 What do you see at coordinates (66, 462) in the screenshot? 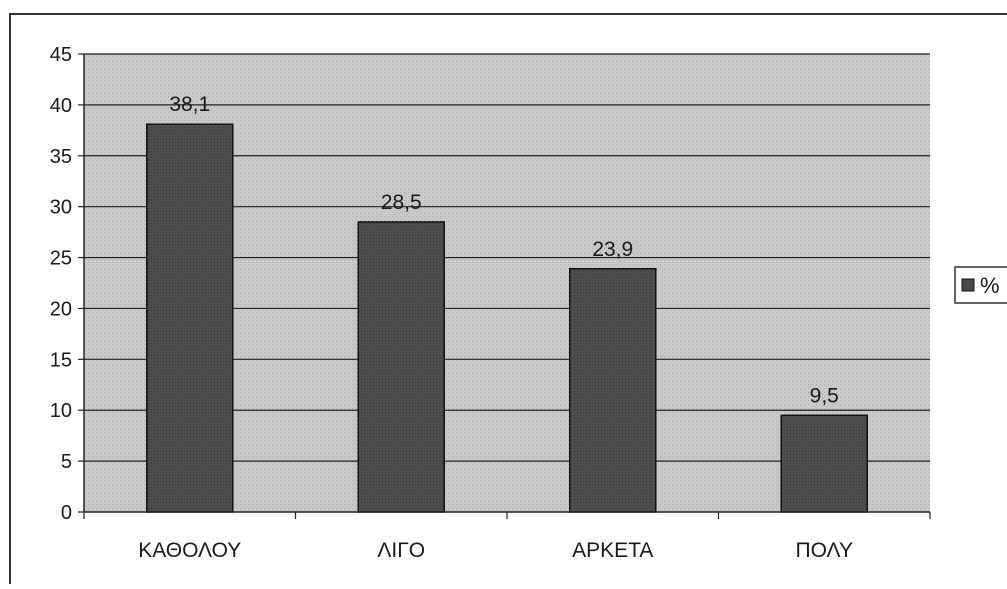
I see `y-tick-label: 5` at bounding box center [66, 462].